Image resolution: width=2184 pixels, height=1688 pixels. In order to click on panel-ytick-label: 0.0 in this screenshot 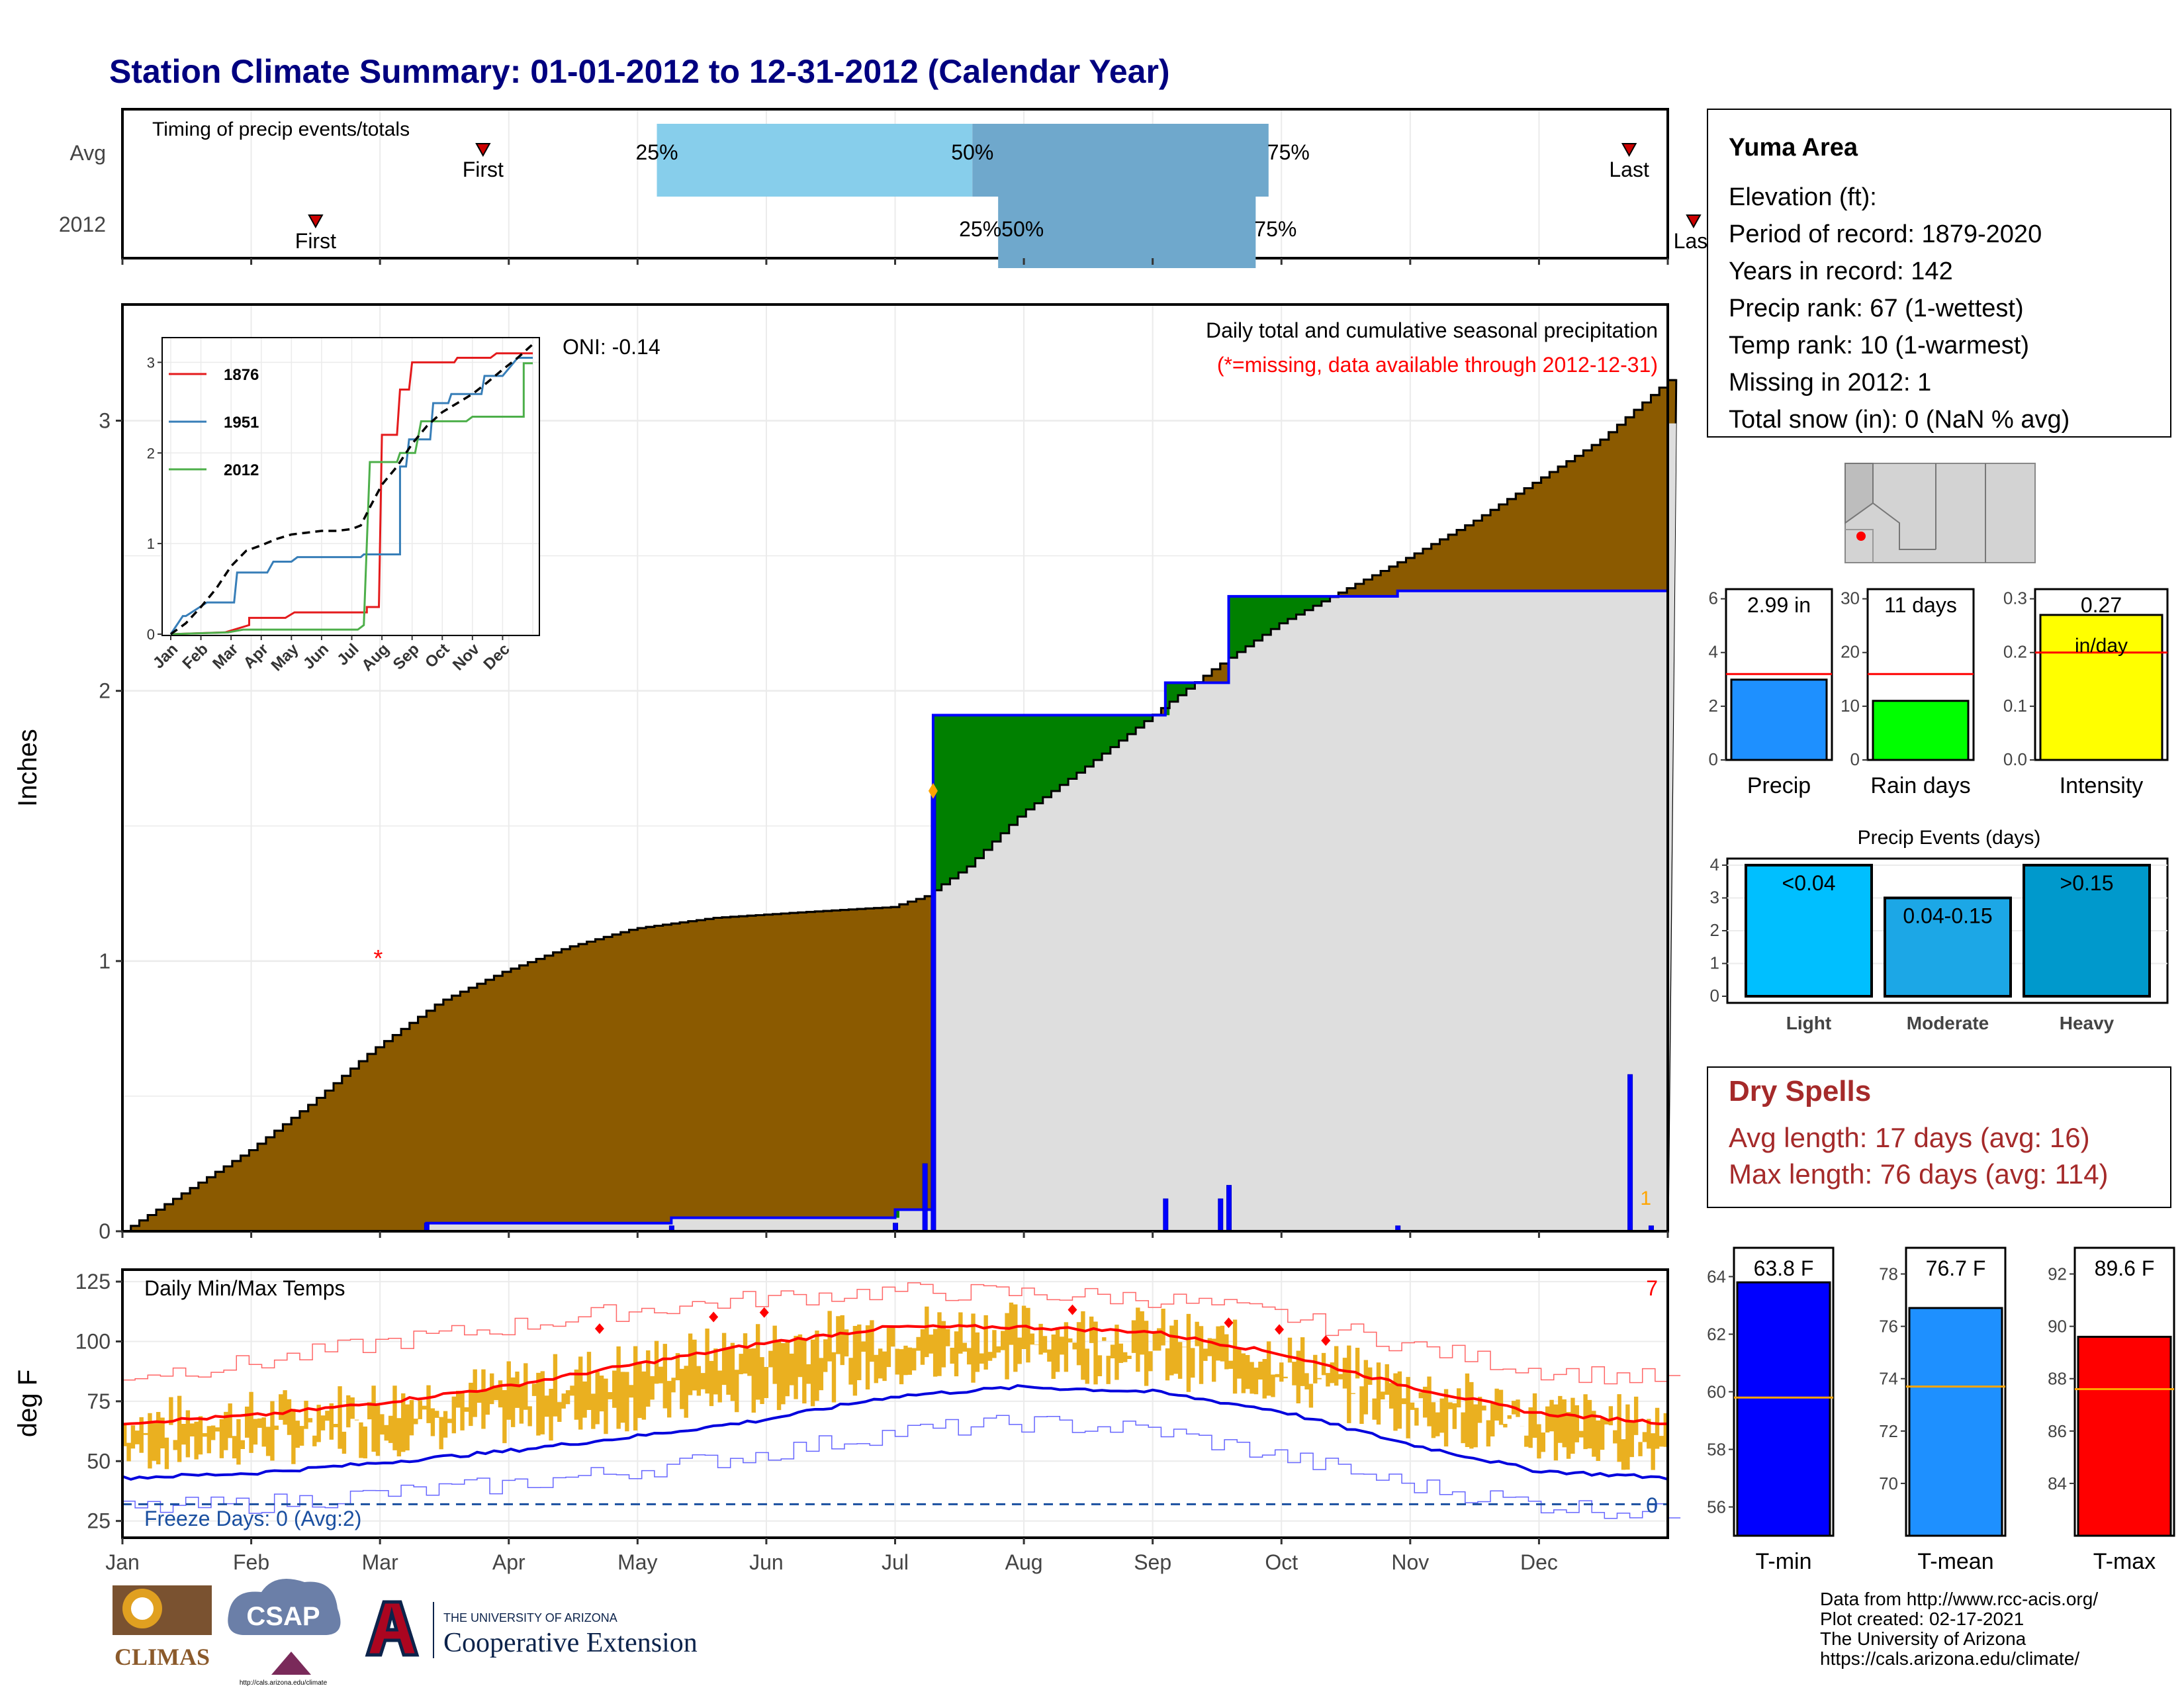, I will do `click(2015, 759)`.